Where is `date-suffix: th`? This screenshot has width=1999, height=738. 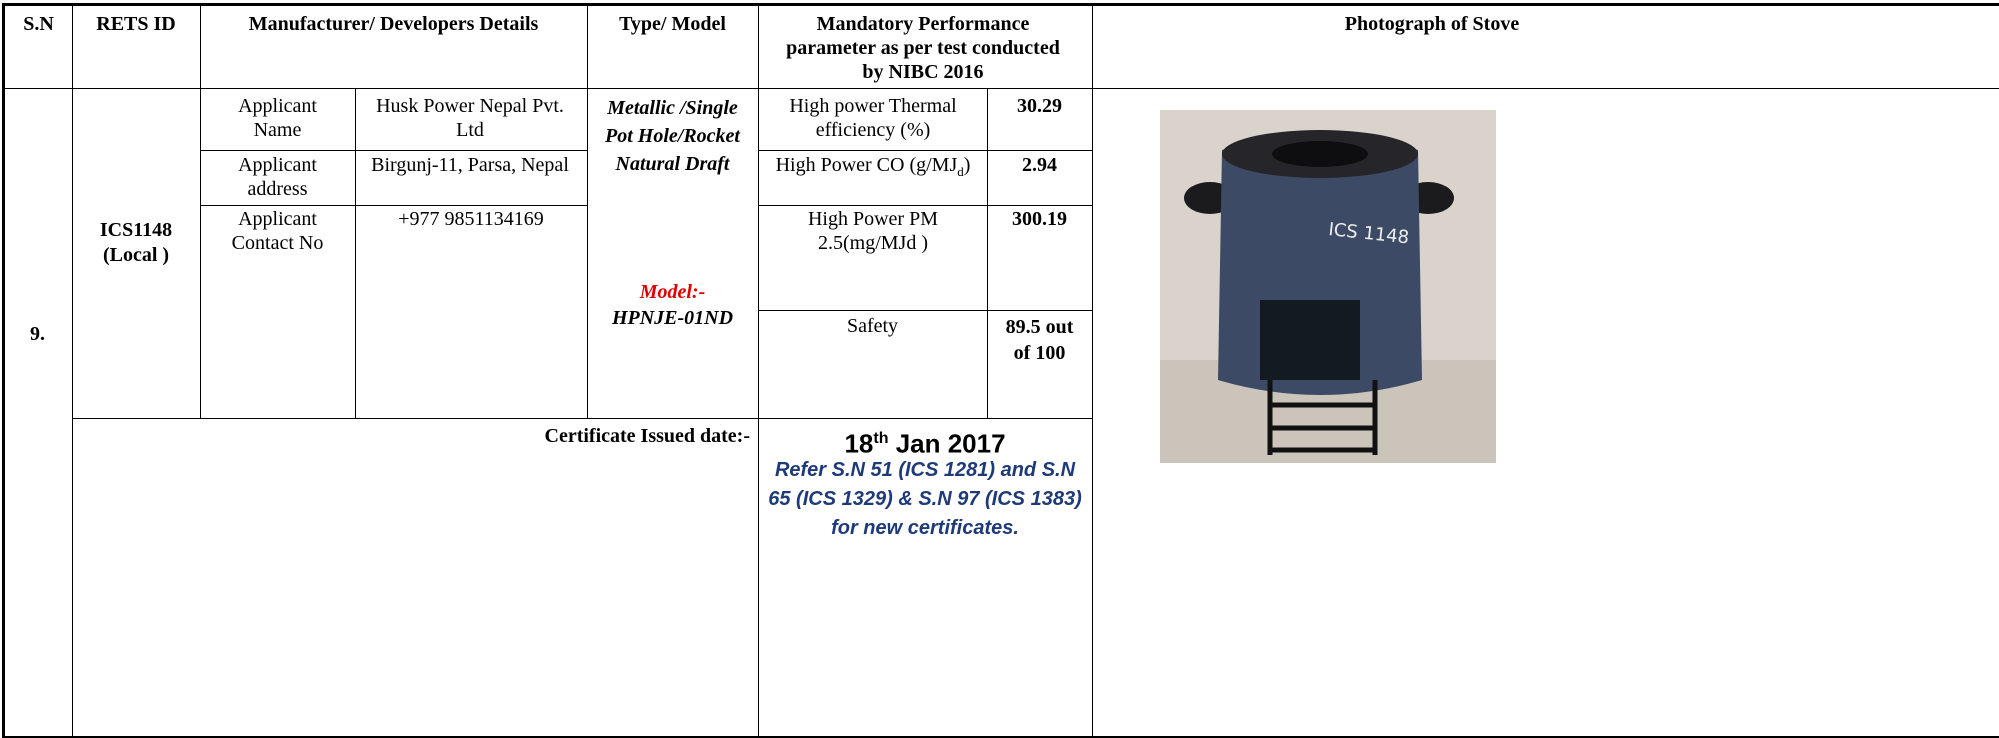 date-suffix: th is located at coordinates (881, 438).